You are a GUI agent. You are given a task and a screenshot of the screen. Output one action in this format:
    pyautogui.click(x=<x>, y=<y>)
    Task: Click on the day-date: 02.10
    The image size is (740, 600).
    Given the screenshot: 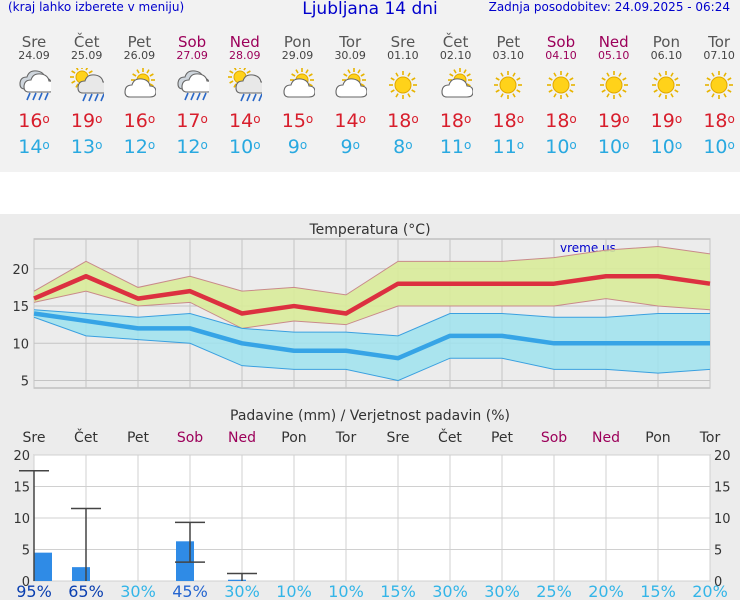 What is the action you would take?
    pyautogui.click(x=455, y=55)
    